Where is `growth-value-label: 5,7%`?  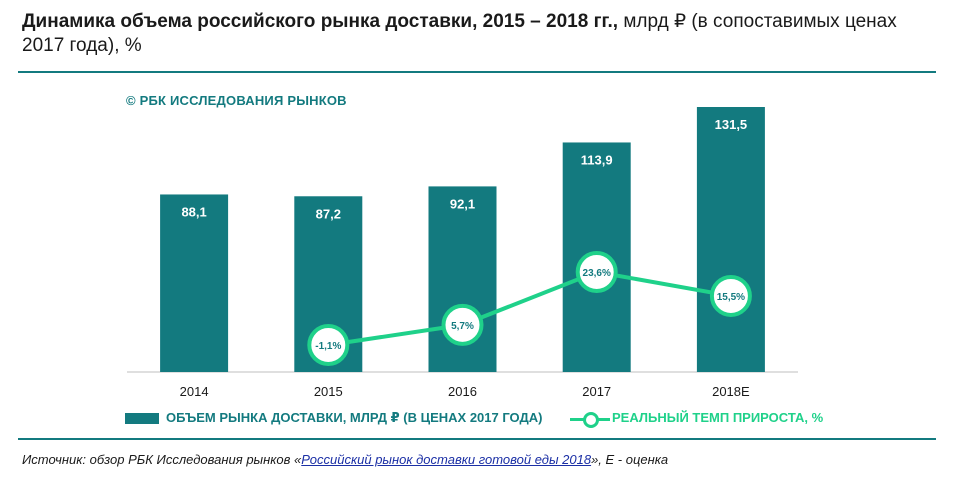
growth-value-label: 5,7% is located at coordinates (462, 326).